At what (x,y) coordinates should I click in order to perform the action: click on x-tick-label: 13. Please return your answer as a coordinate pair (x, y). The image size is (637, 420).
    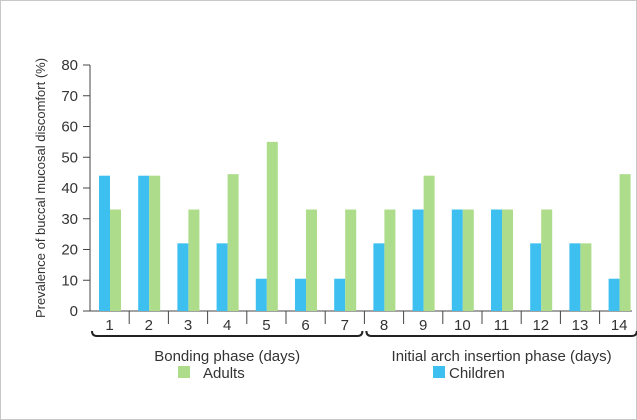
    Looking at the image, I should click on (580, 325).